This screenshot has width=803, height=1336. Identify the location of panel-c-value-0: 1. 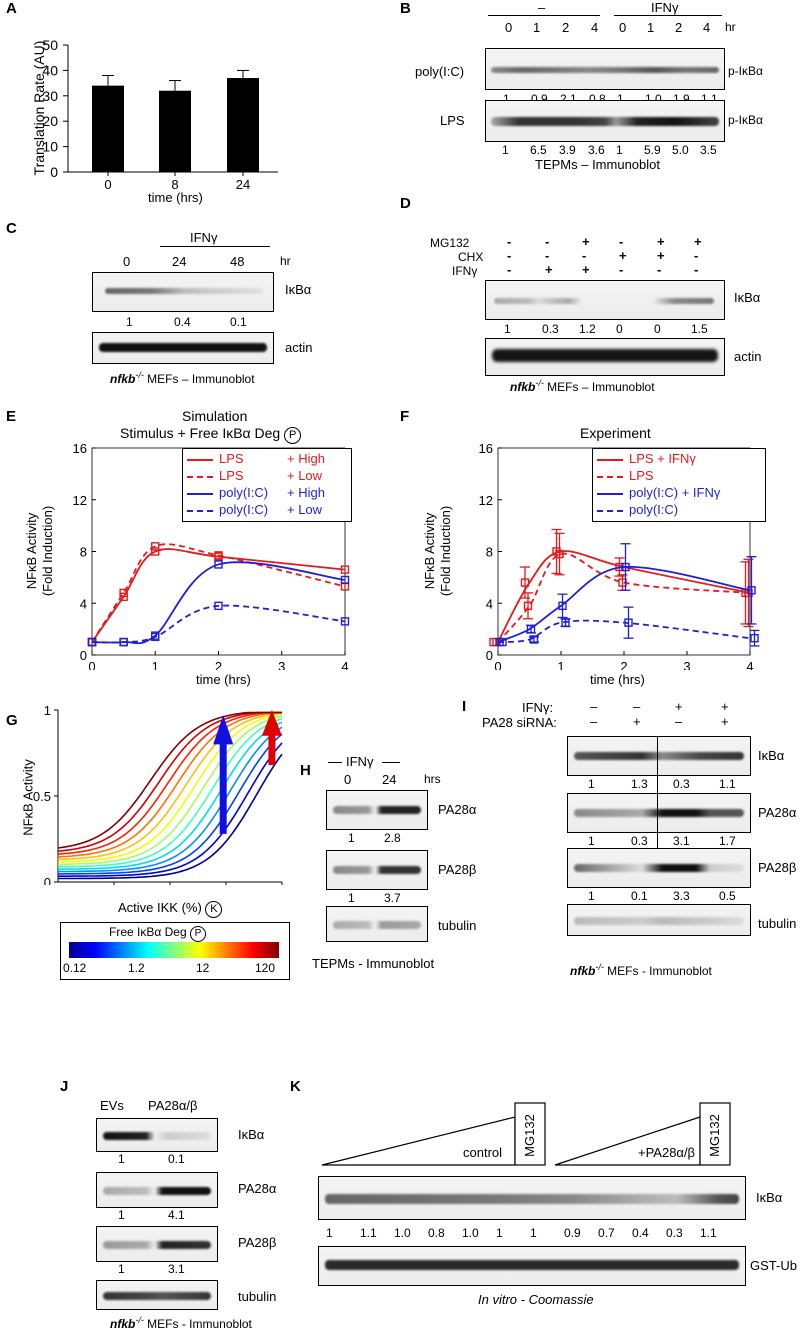
(129, 322).